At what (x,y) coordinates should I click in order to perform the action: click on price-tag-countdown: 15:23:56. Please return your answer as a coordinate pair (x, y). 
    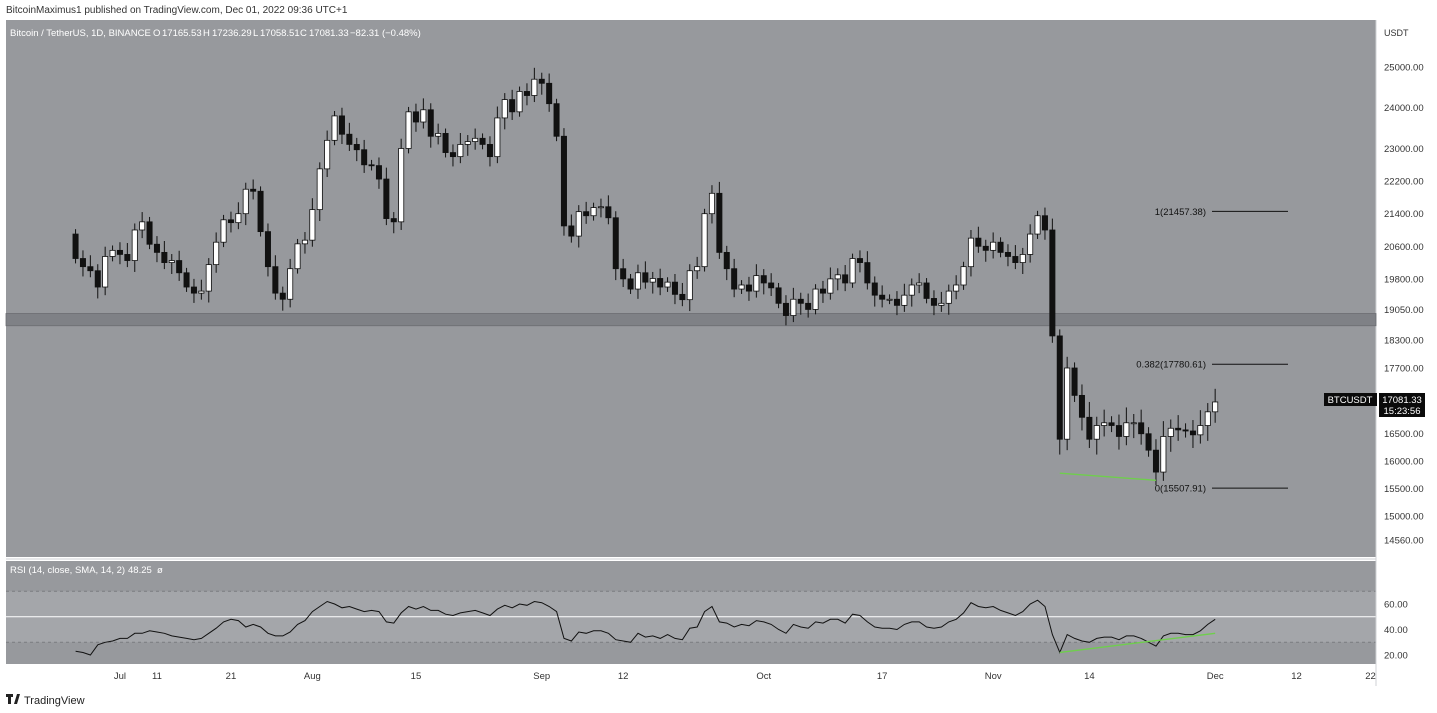
    Looking at the image, I should click on (1402, 411).